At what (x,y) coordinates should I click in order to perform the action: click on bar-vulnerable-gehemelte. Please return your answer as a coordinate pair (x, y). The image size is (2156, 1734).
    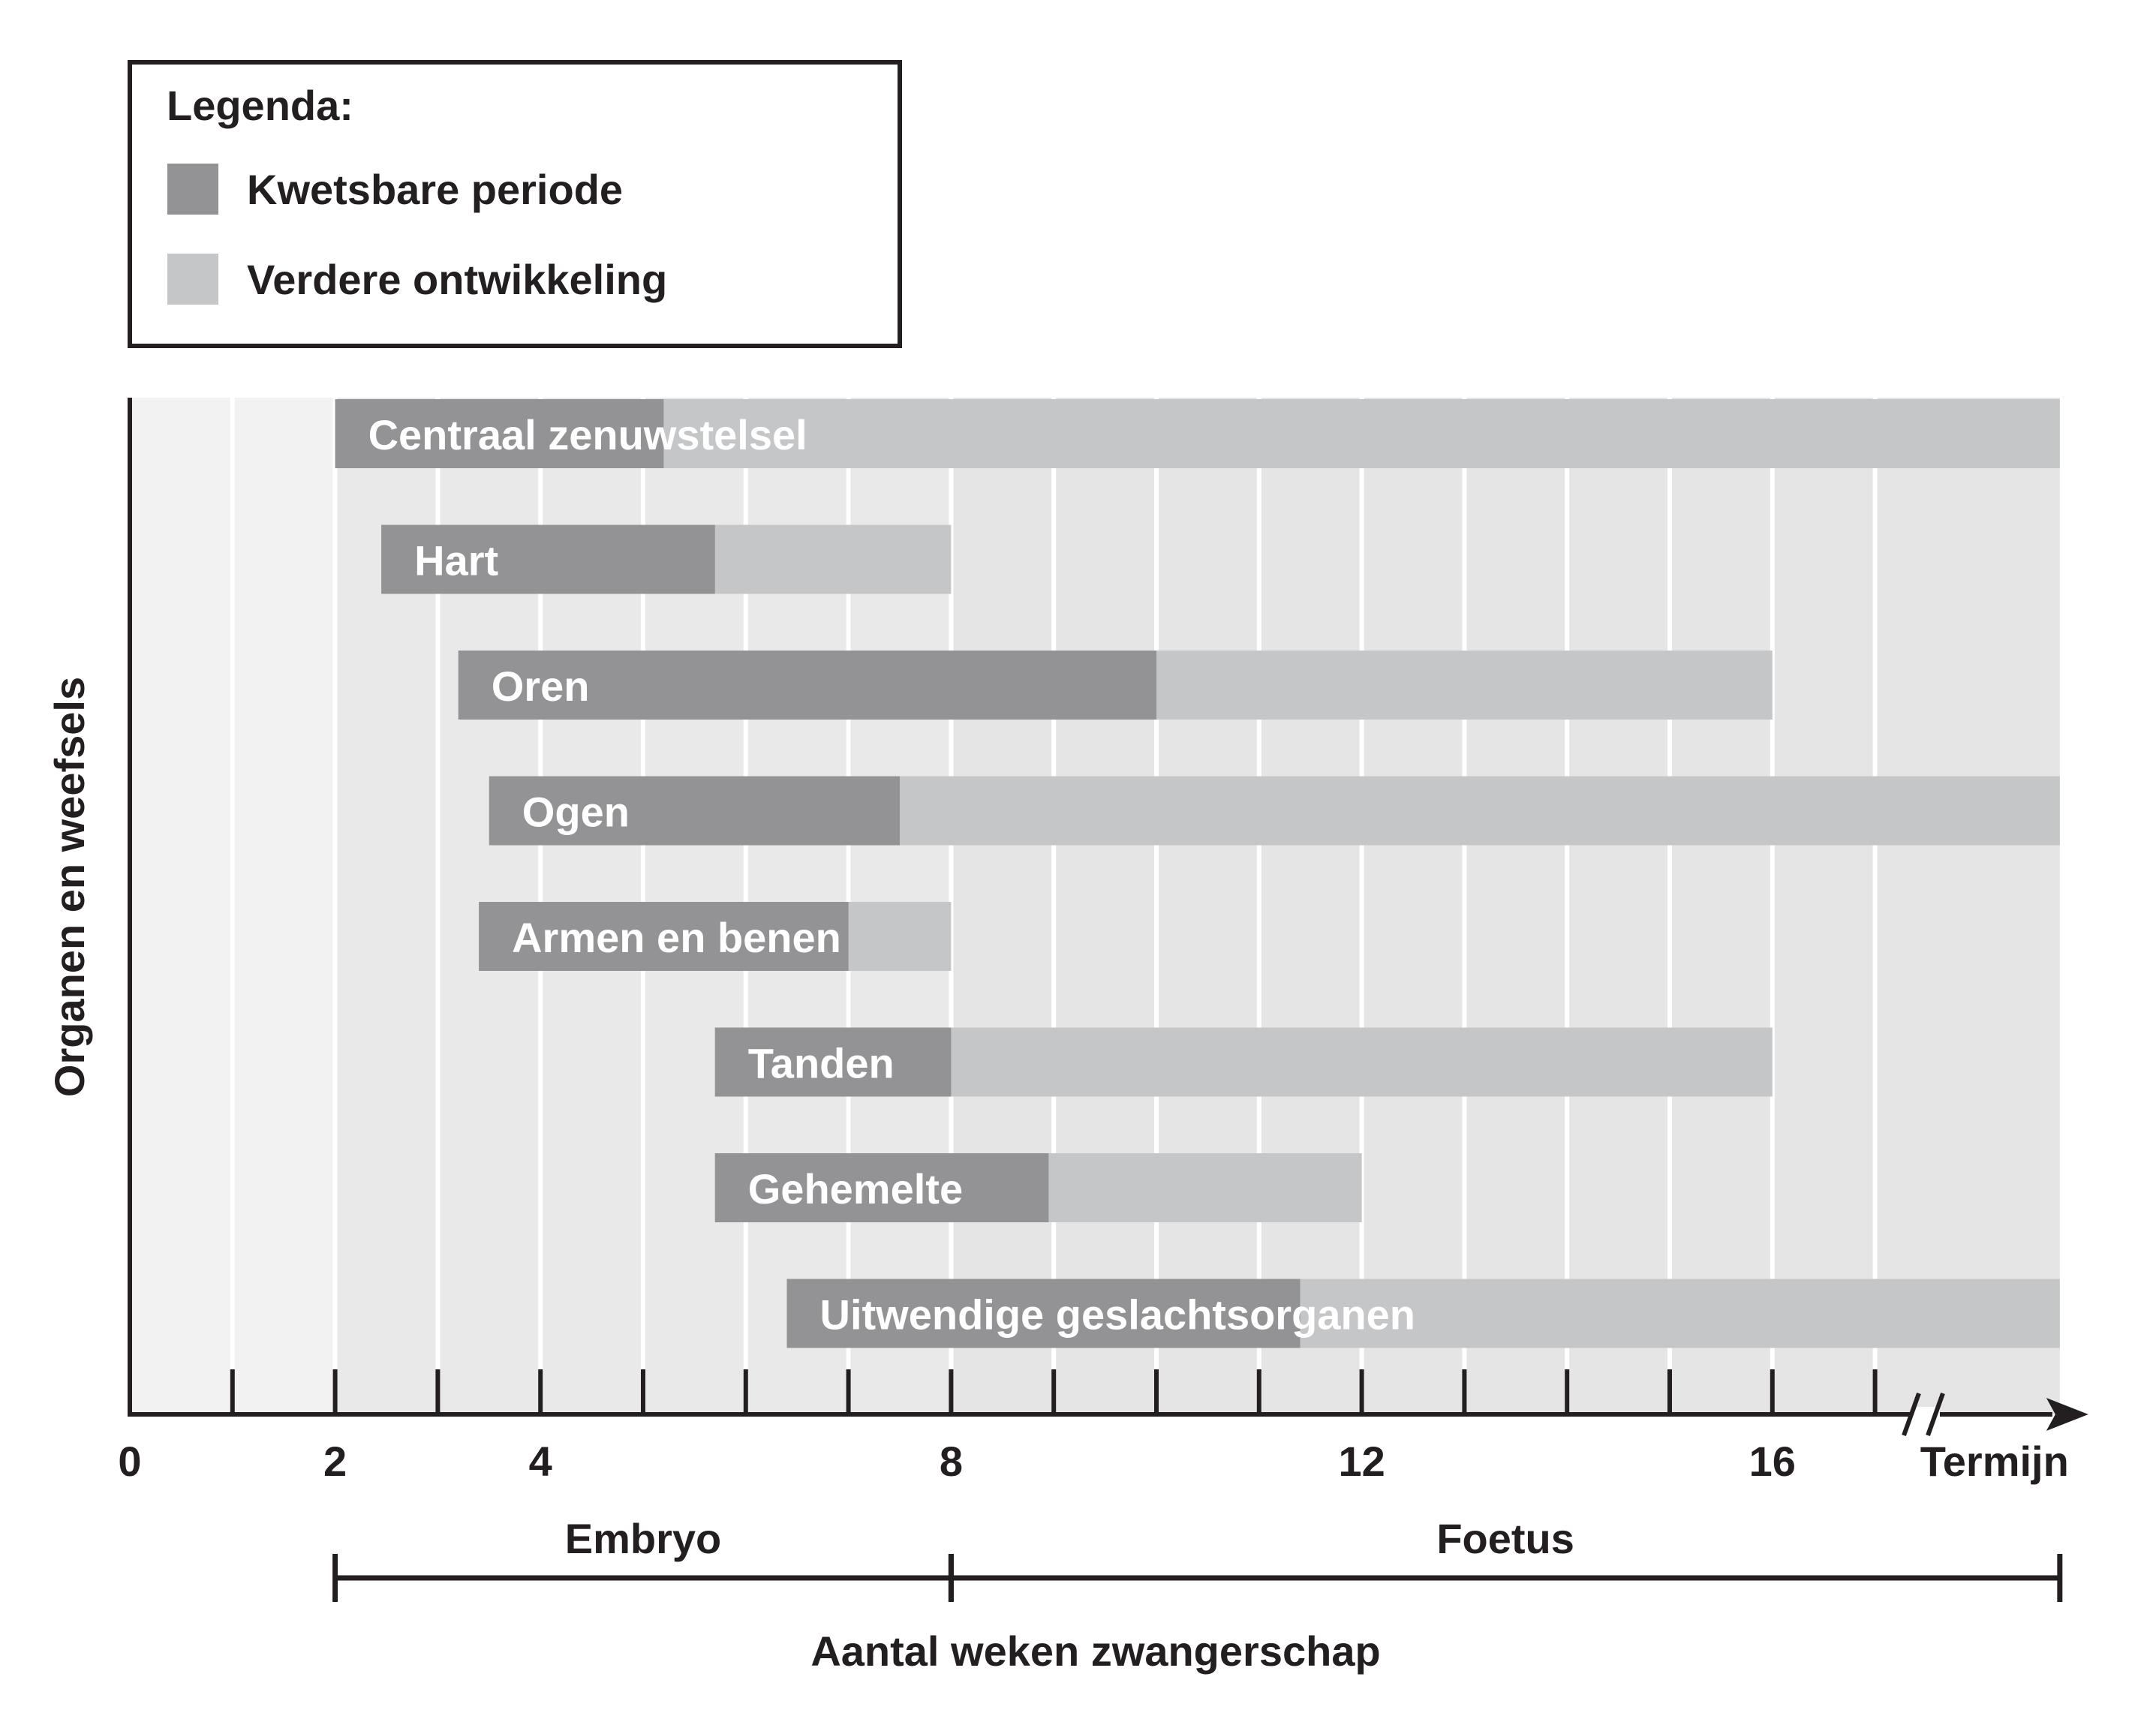
    Looking at the image, I should click on (881, 1187).